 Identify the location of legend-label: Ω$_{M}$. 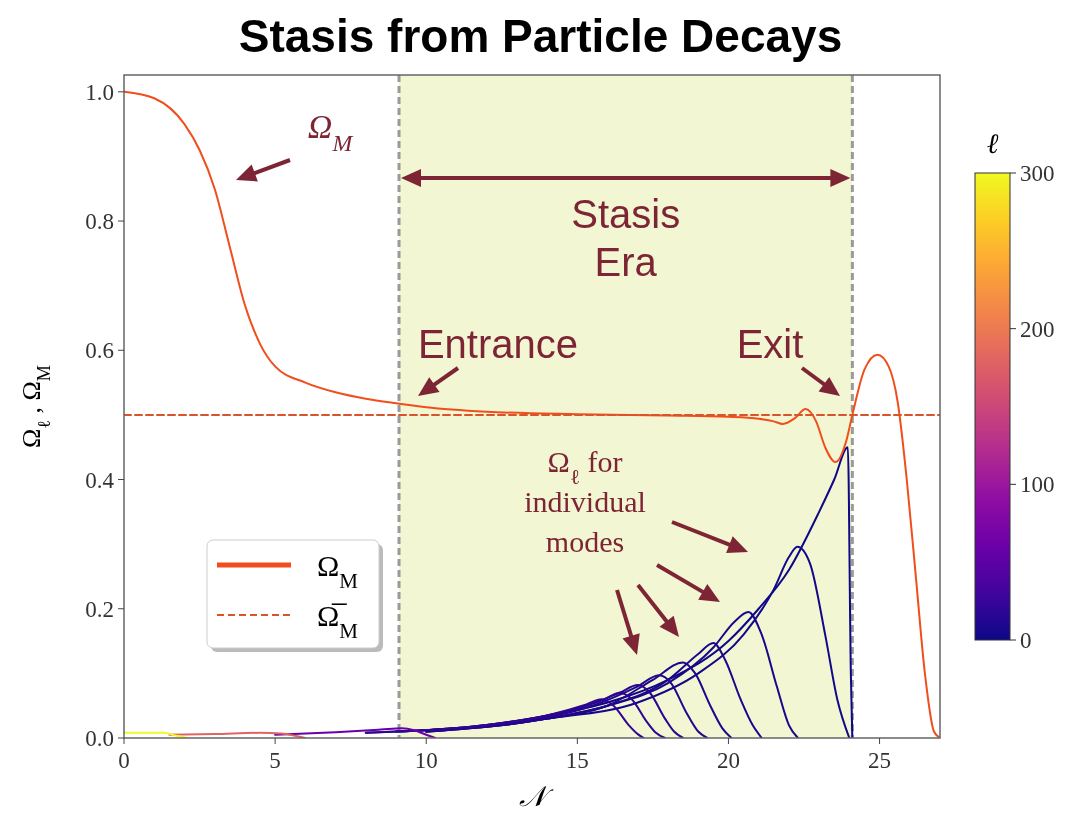
(338, 571).